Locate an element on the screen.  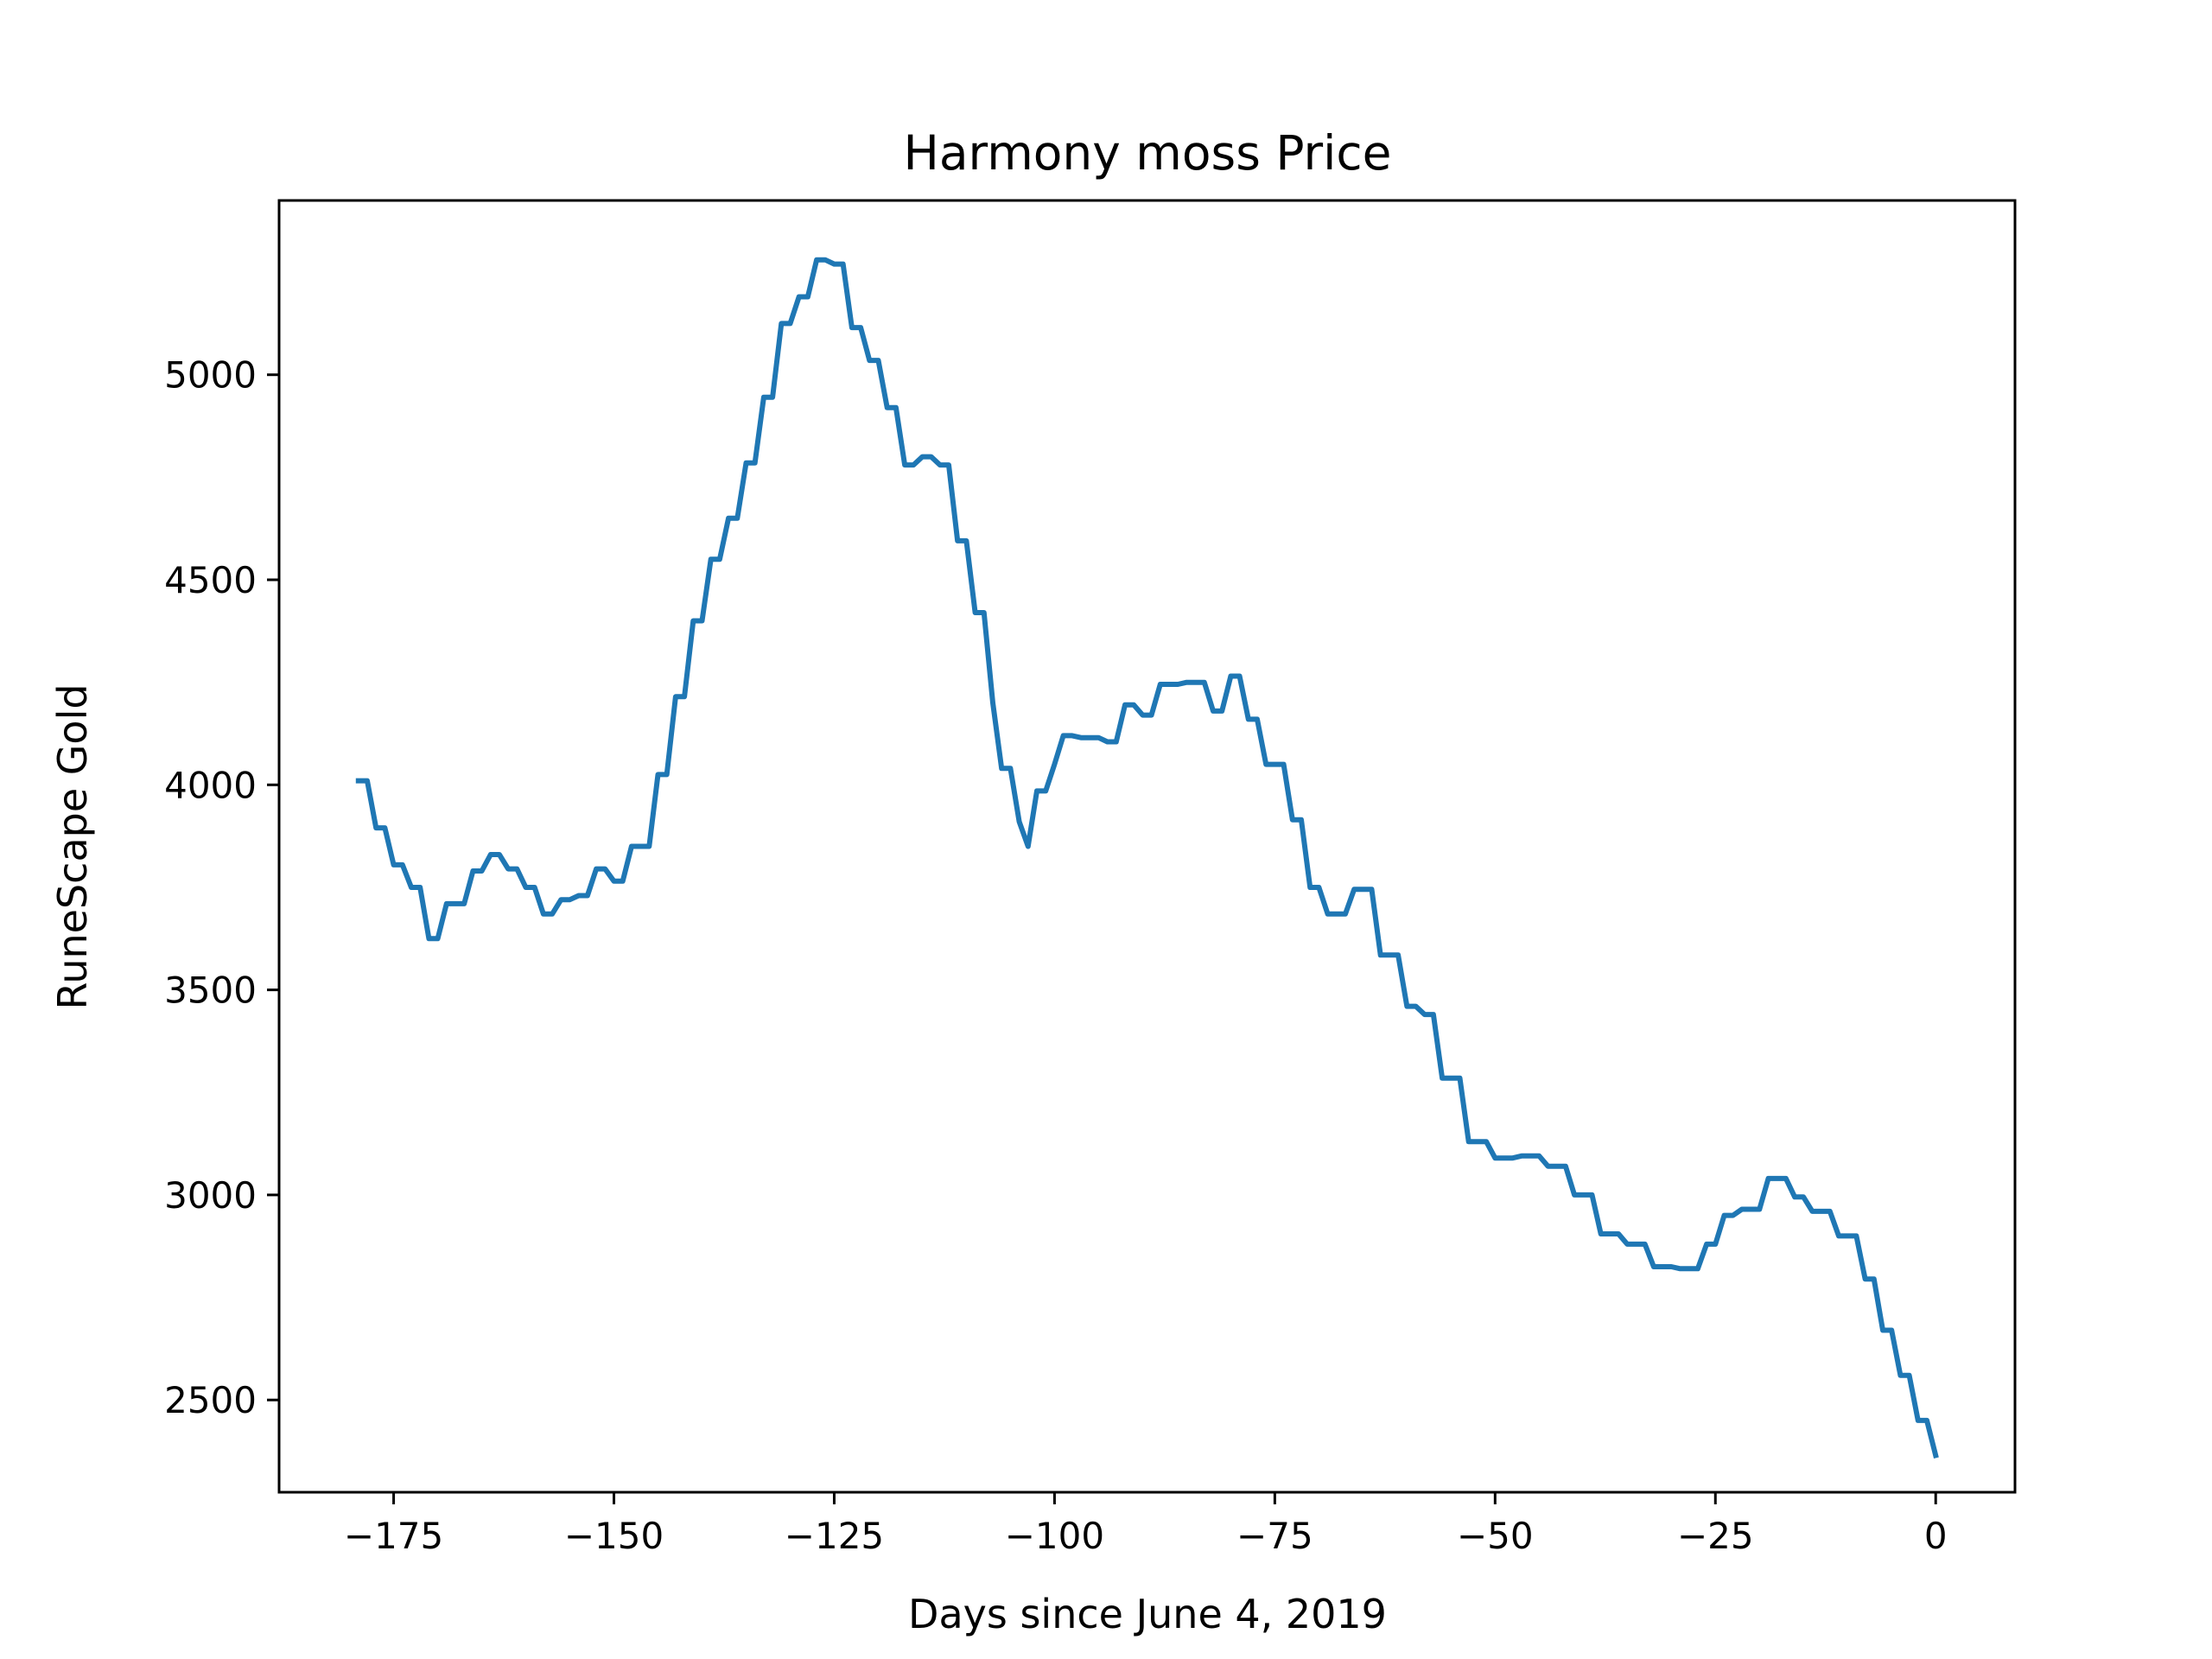
x-tick-label: −25 is located at coordinates (1715, 1536).